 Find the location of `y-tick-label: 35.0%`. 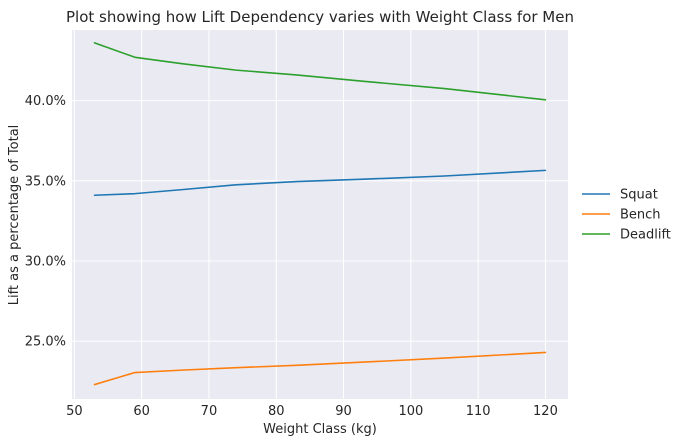

y-tick-label: 35.0% is located at coordinates (45, 181).